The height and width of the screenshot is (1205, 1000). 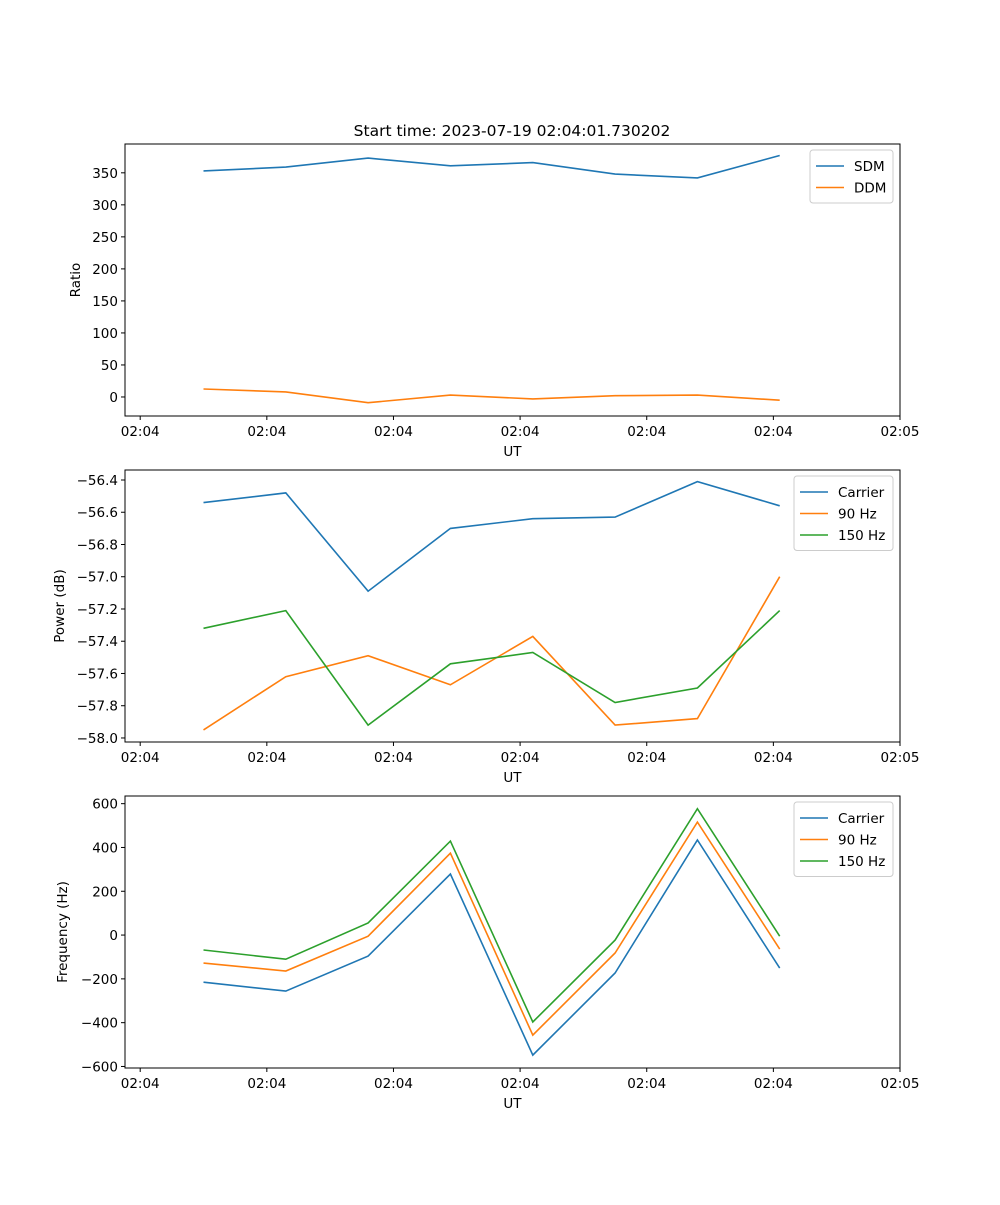 I want to click on y-tick-label: −57.8, so click(x=97, y=707).